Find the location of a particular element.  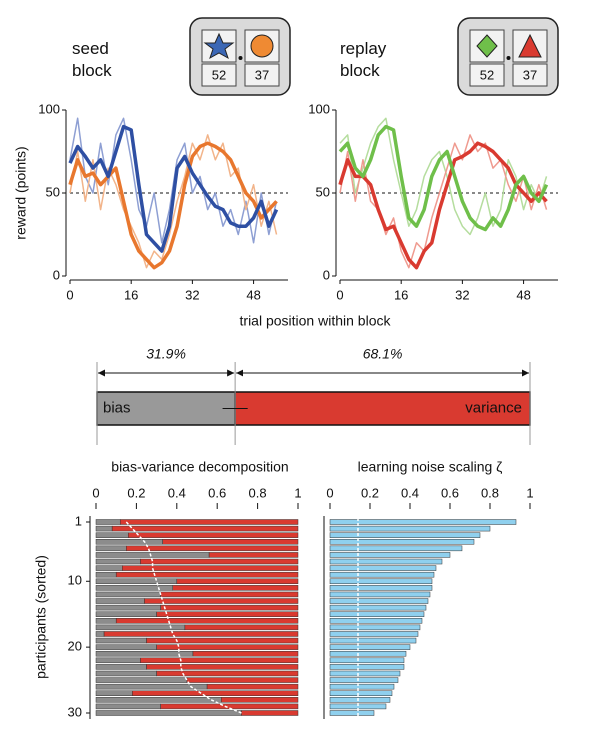

x-axis-label: trial position within block is located at coordinates (316, 321).